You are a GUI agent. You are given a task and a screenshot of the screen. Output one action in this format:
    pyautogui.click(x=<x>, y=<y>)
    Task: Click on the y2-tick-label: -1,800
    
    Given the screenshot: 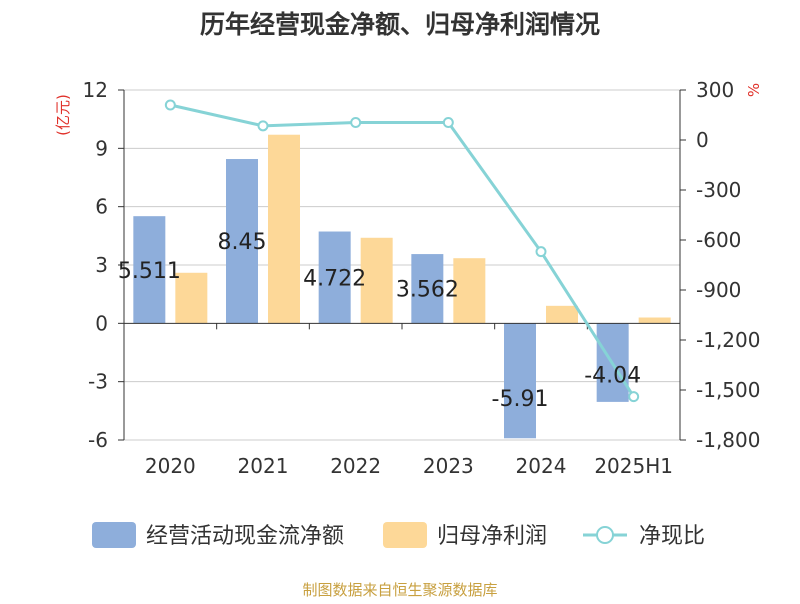 What is the action you would take?
    pyautogui.click(x=728, y=440)
    